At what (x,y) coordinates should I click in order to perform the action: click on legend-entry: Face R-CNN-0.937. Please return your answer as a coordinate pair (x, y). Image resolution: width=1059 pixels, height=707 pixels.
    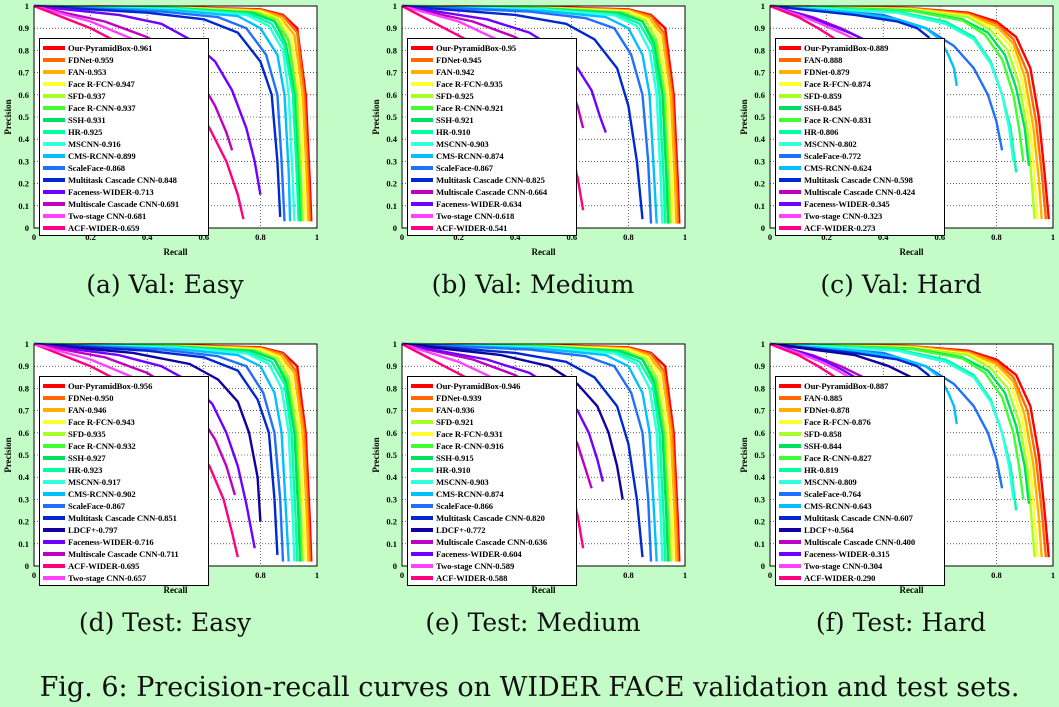
    Looking at the image, I should click on (89, 108).